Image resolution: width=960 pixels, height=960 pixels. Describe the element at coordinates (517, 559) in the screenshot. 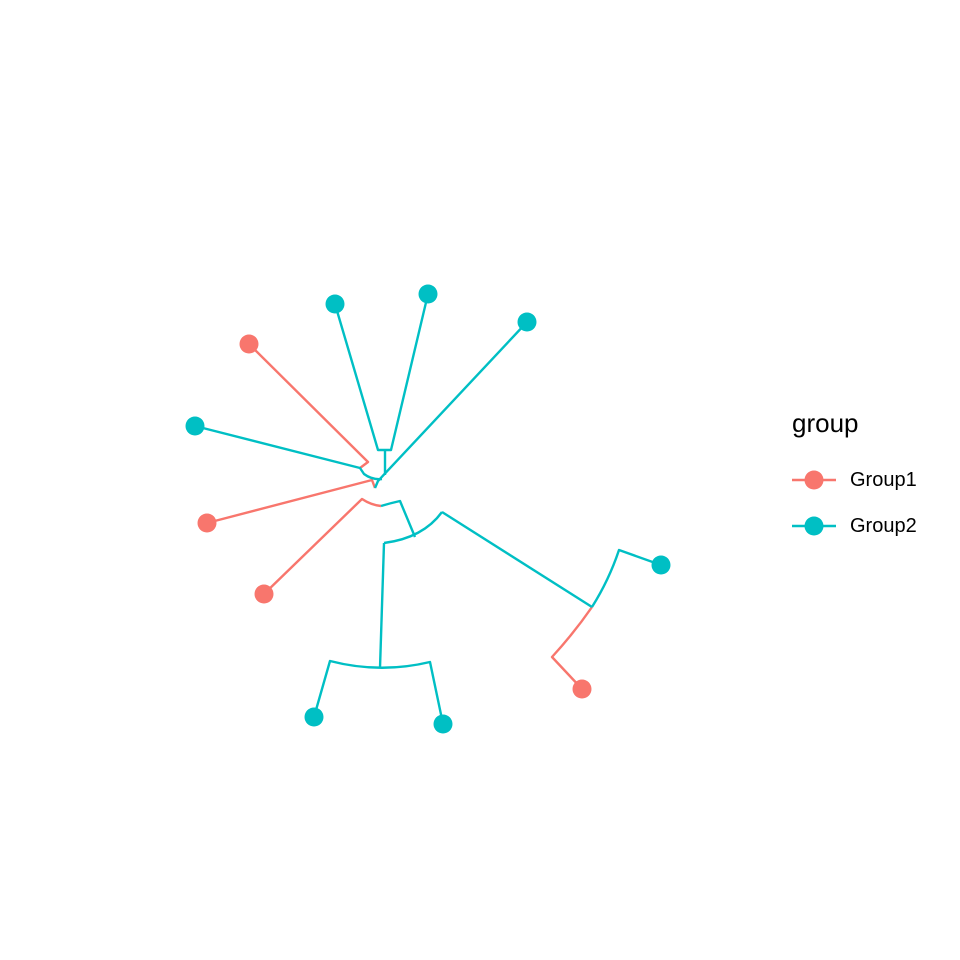

I see `branch-to-right-clade` at that location.